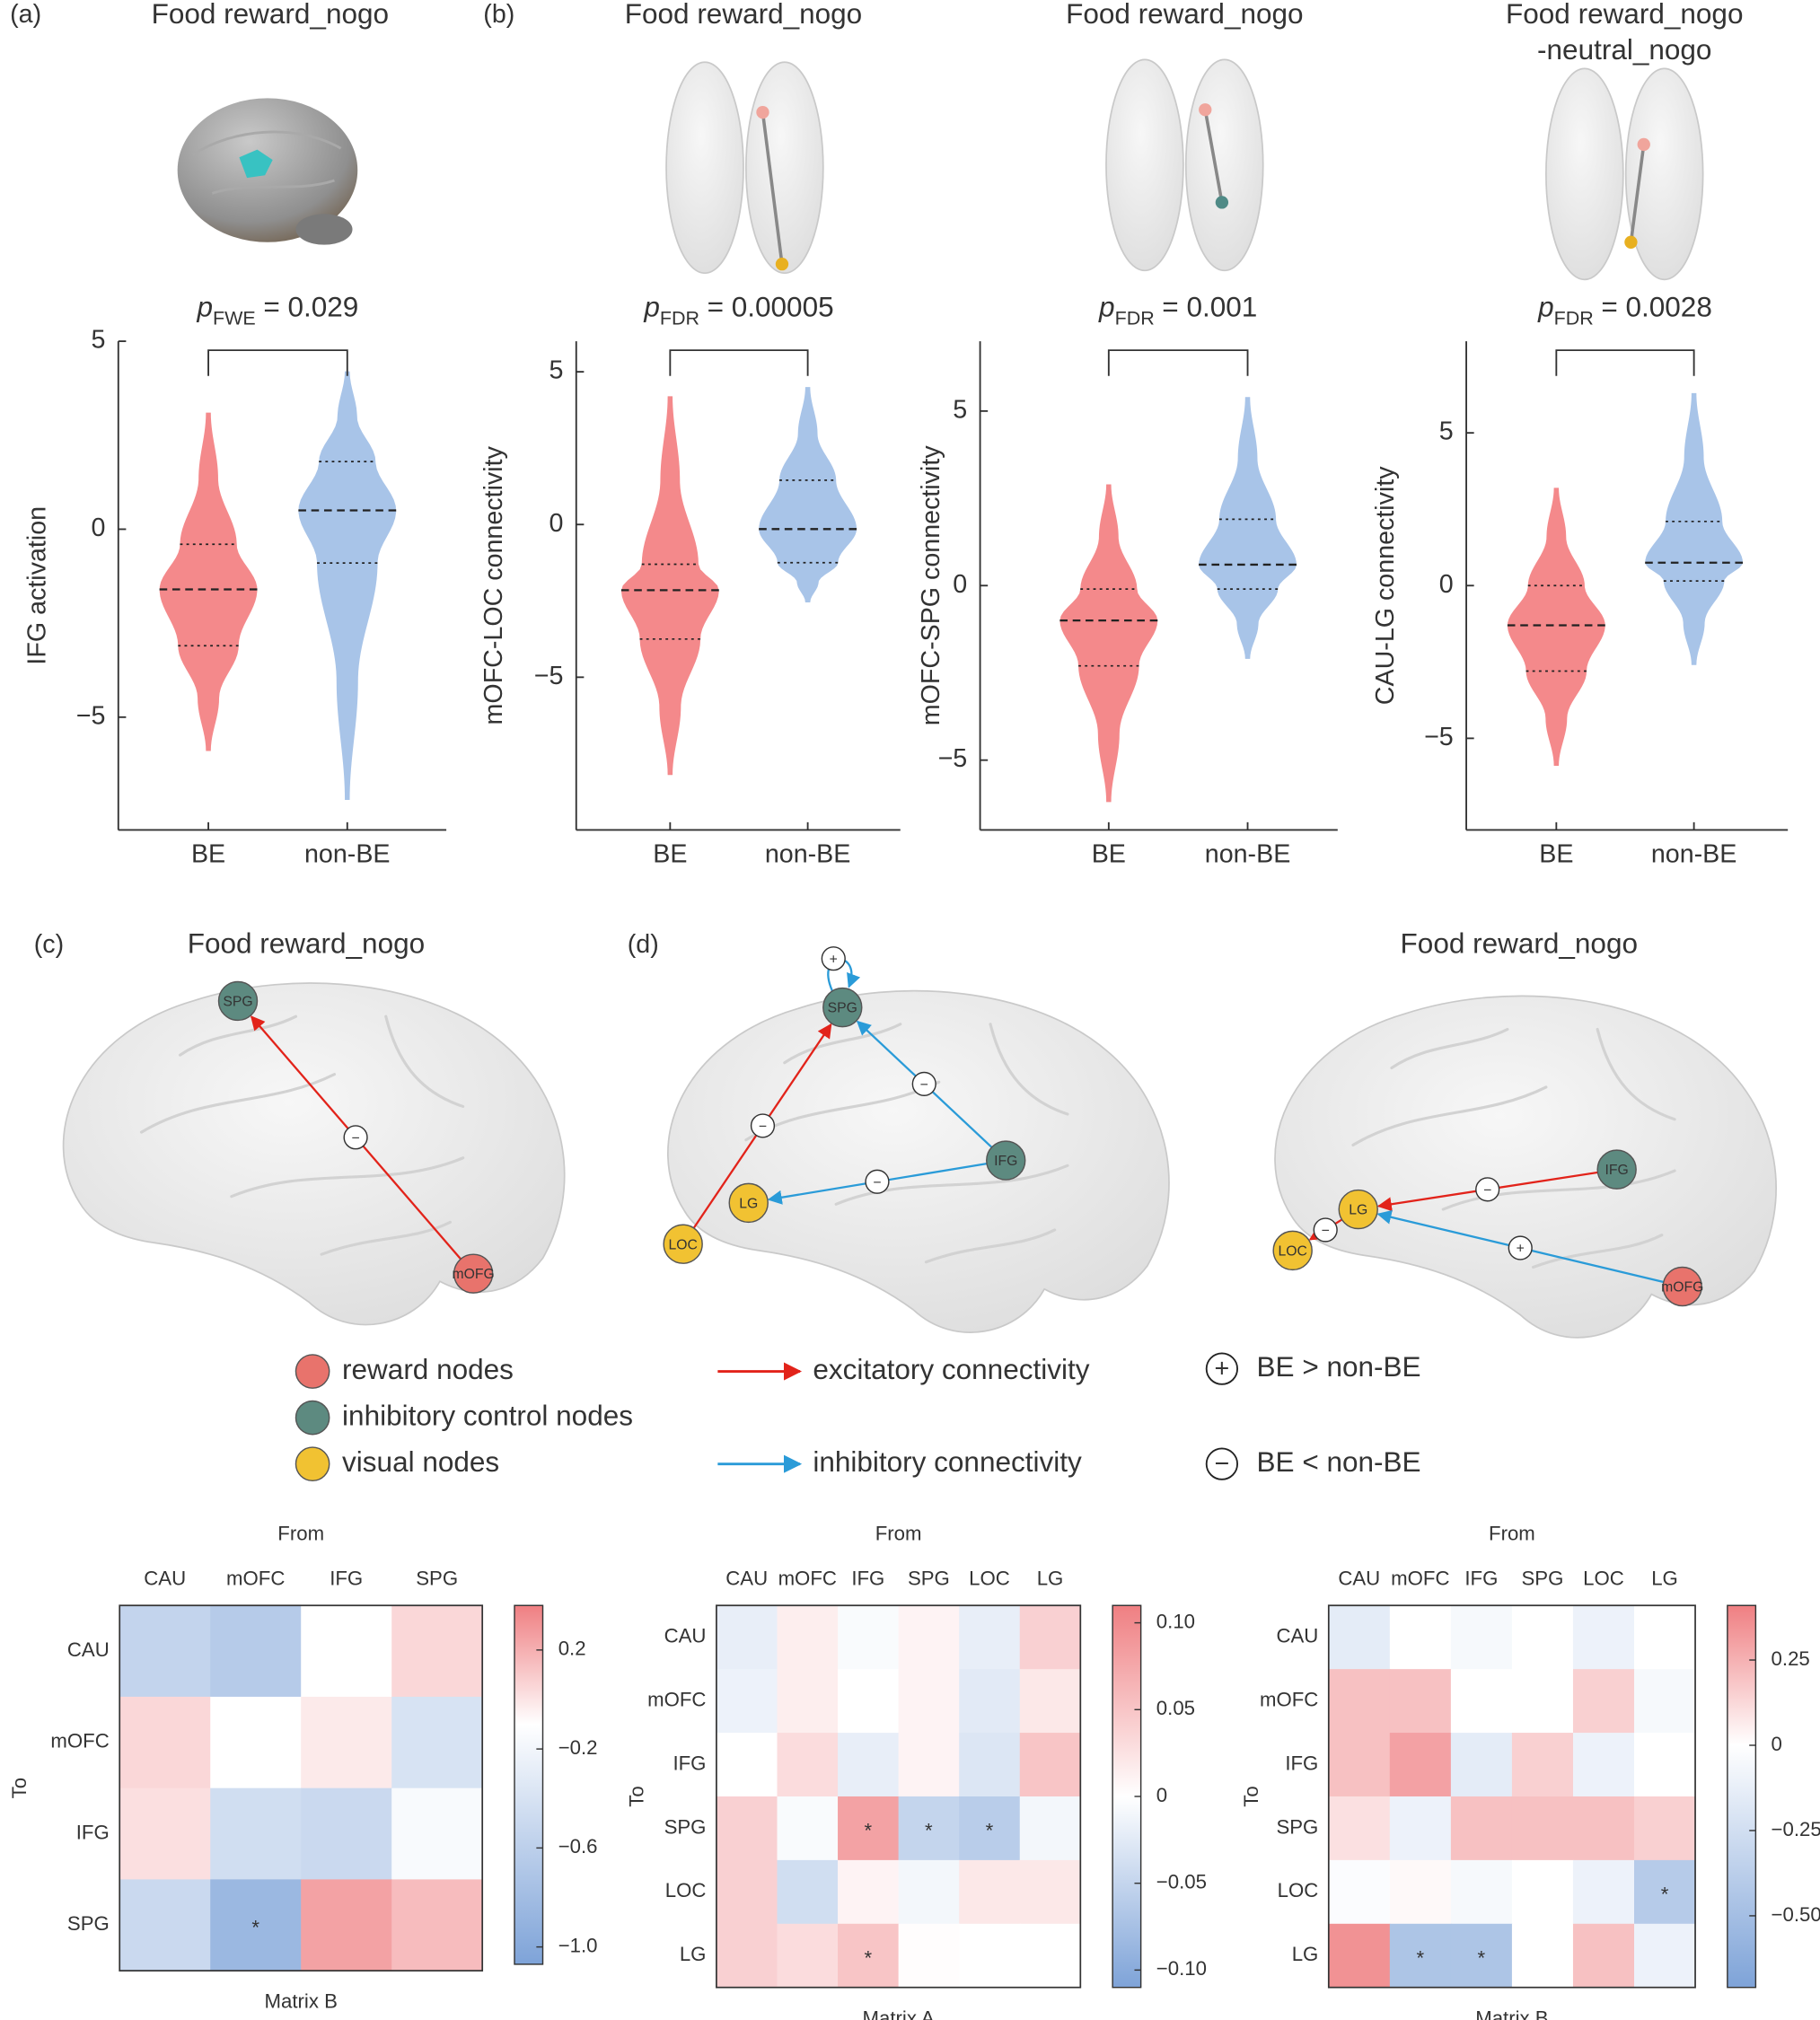 The width and height of the screenshot is (1820, 2020). Describe the element at coordinates (421, 1461) in the screenshot. I see `legend-label: visual nodes` at that location.